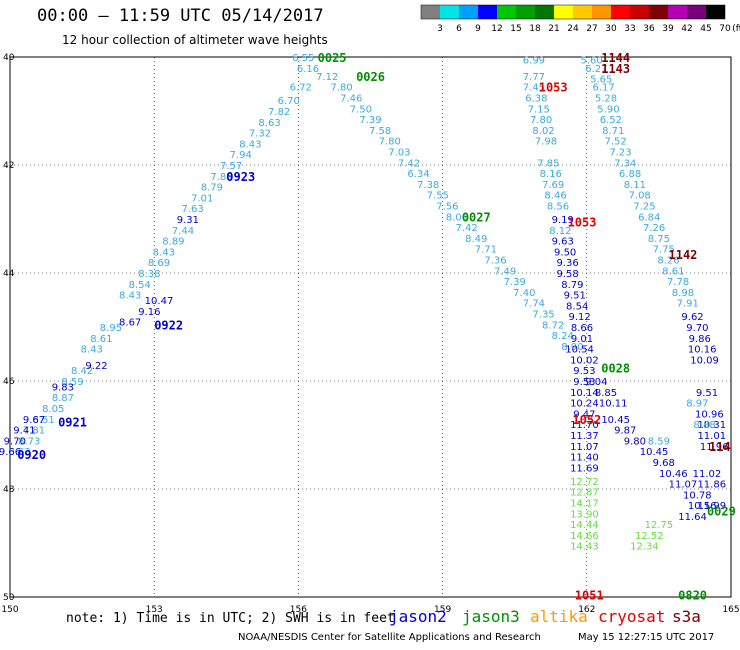 Image resolution: width=740 pixels, height=650 pixels. What do you see at coordinates (632, 616) in the screenshot?
I see `legend-cryosat: cryosat` at bounding box center [632, 616].